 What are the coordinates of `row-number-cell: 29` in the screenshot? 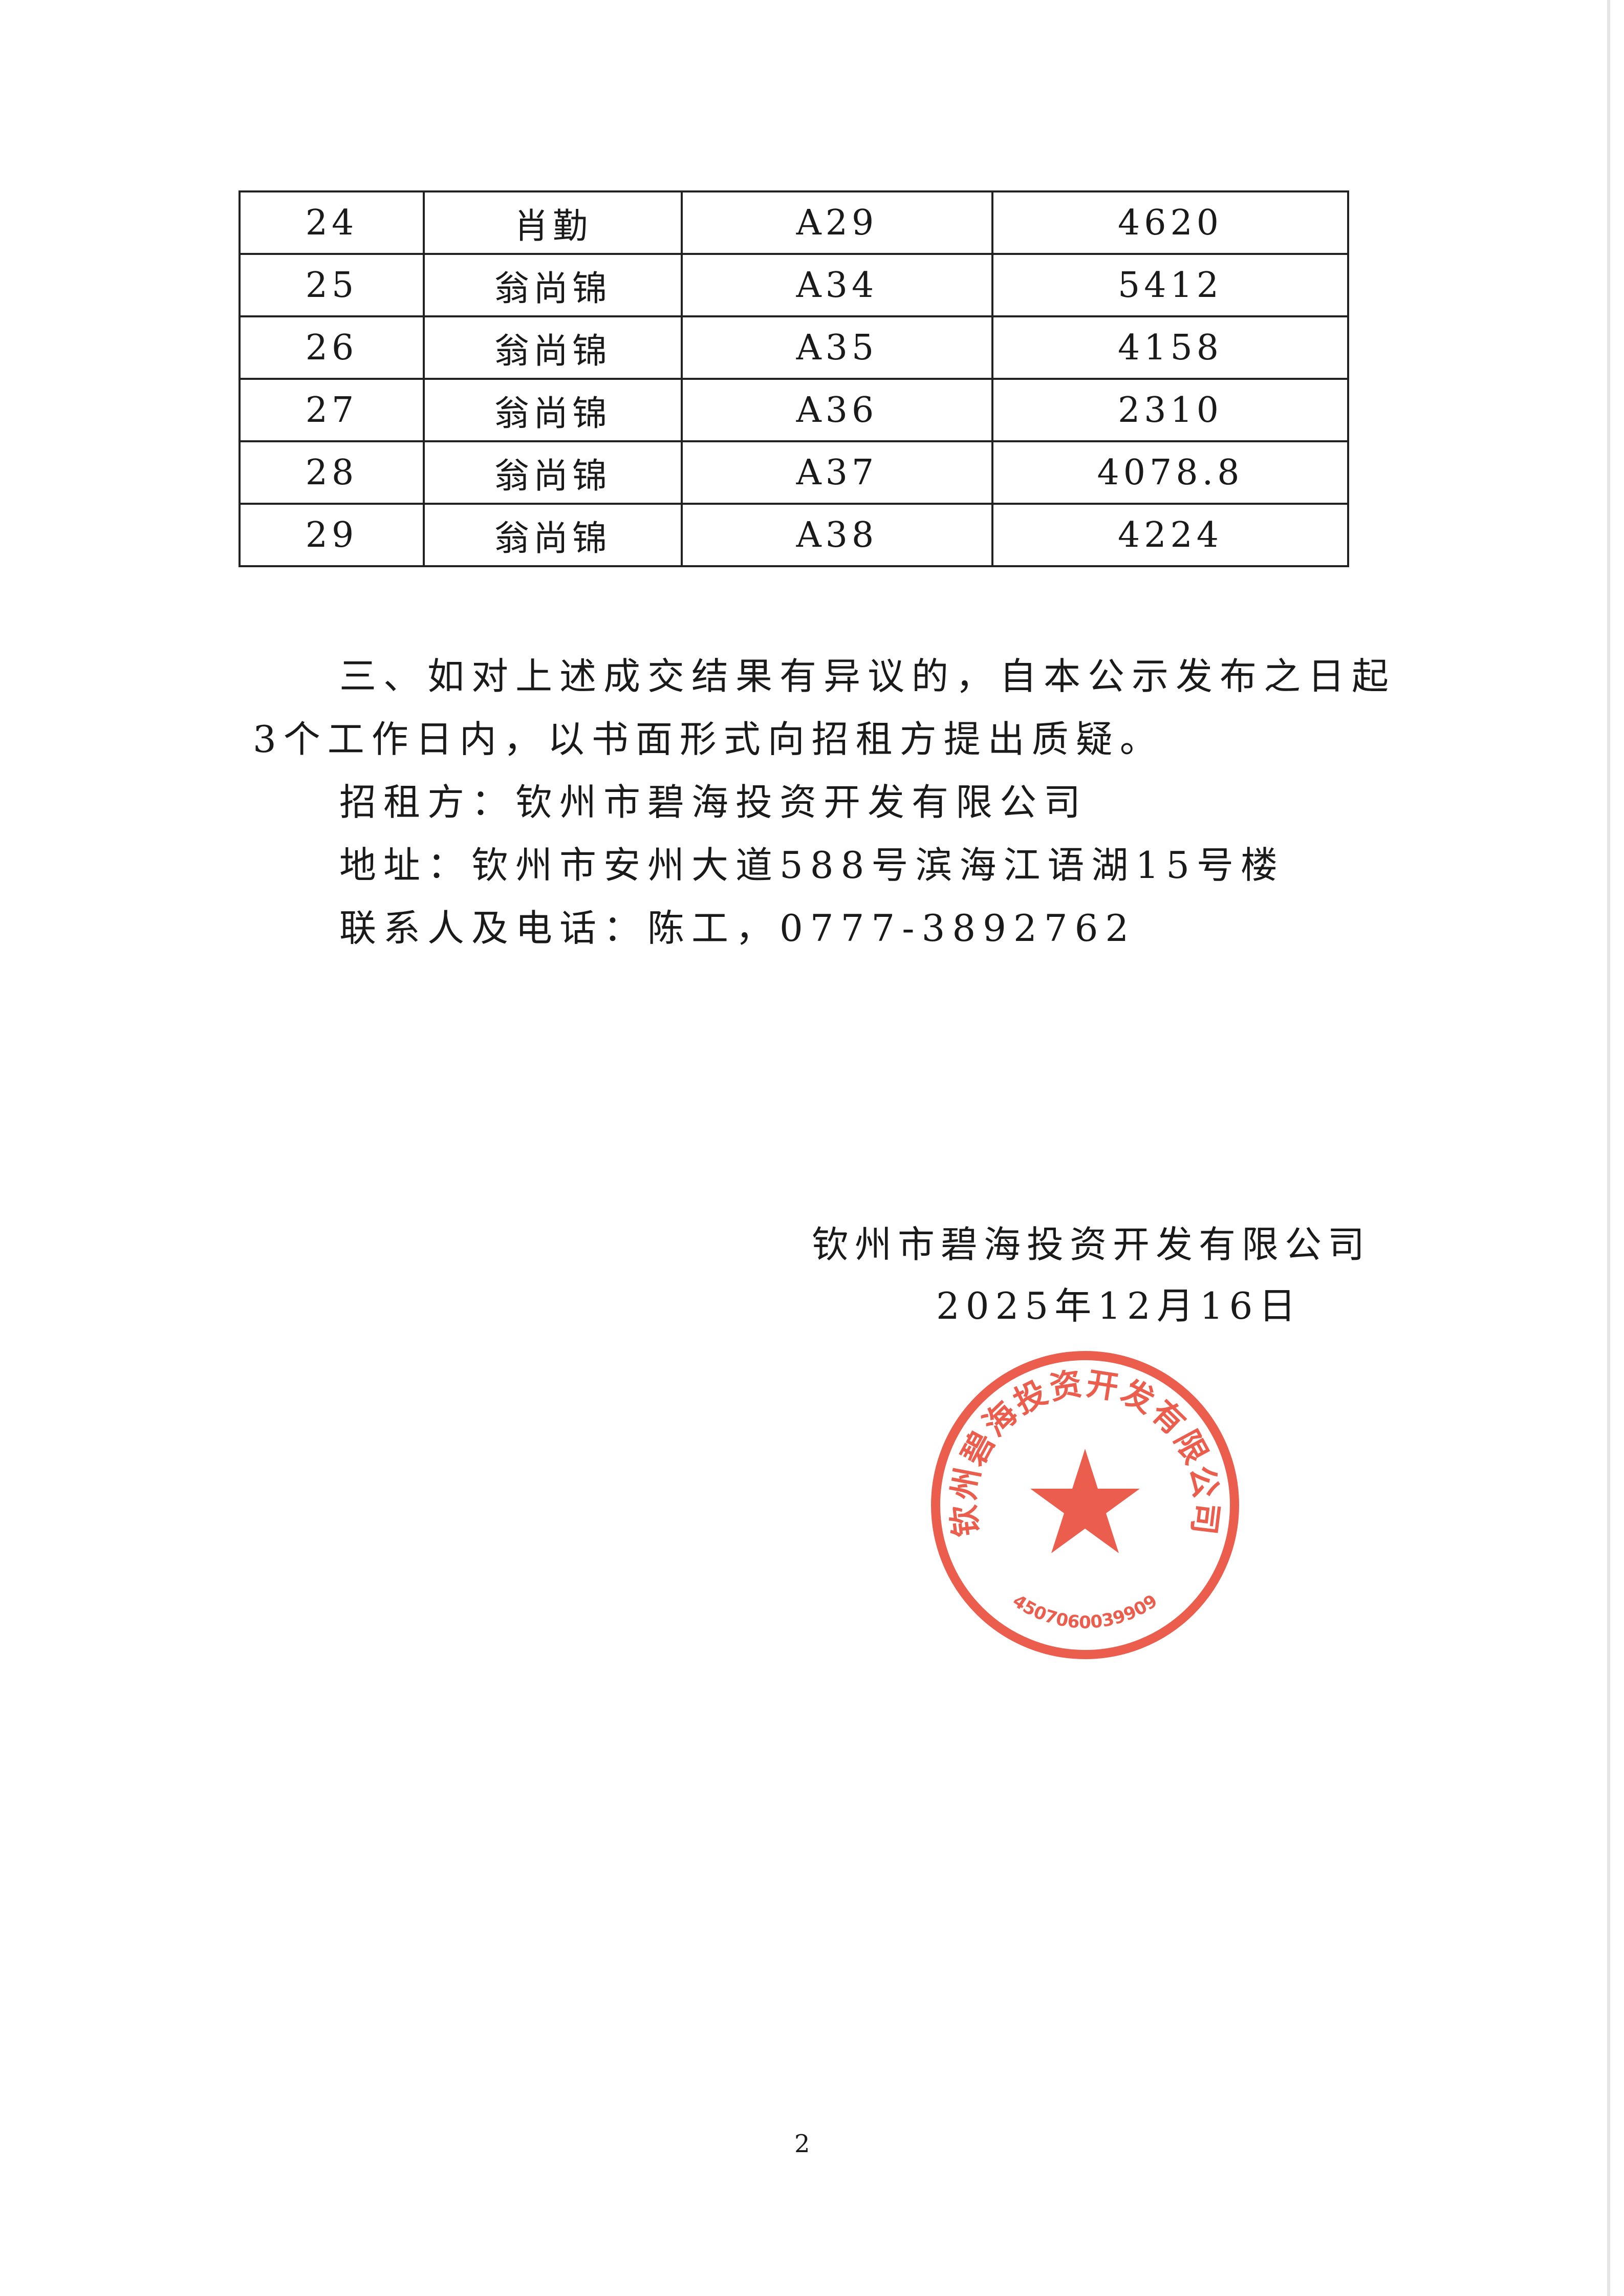 It's located at (332, 535).